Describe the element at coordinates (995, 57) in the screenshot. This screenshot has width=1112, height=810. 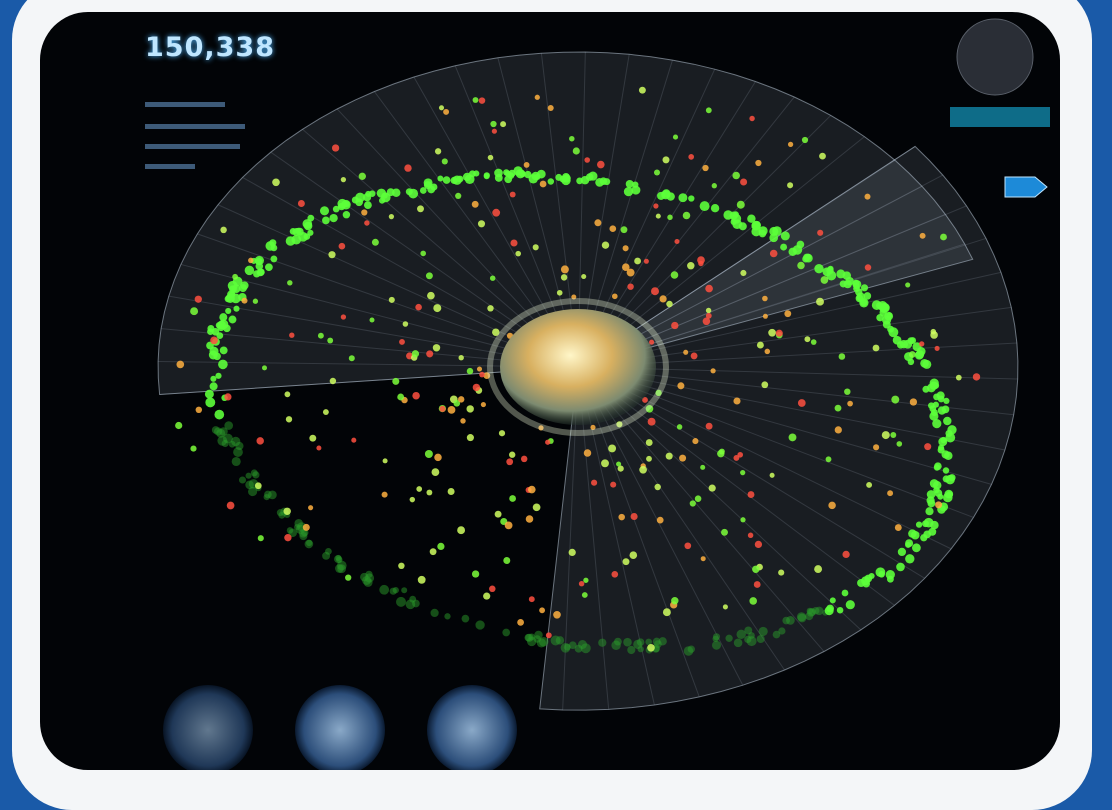
I see `settings-dial` at that location.